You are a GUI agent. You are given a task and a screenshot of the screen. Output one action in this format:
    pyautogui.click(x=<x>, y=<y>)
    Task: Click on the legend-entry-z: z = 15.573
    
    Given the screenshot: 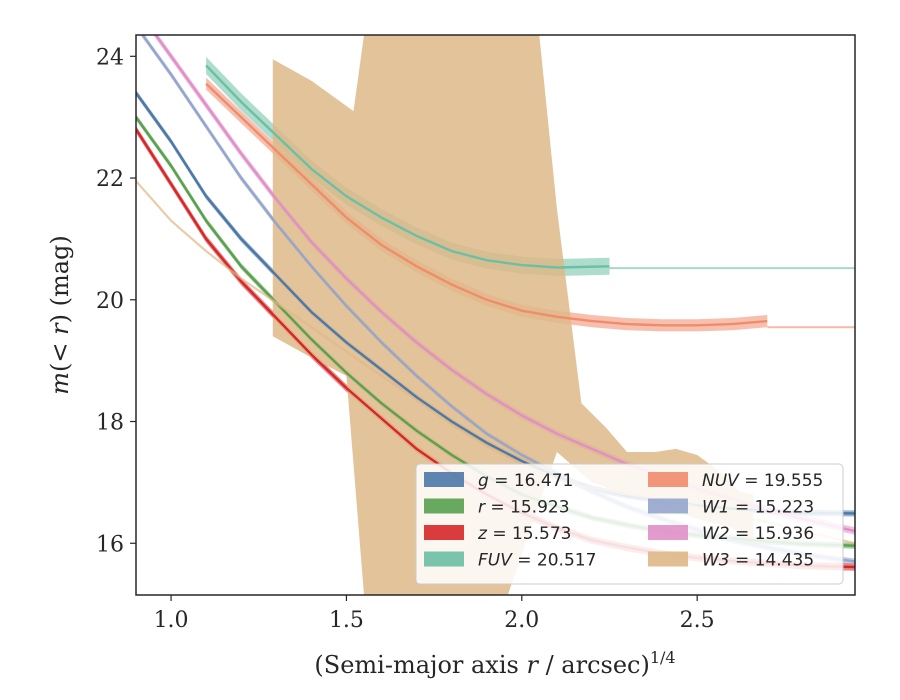 What is the action you would take?
    pyautogui.click(x=524, y=534)
    